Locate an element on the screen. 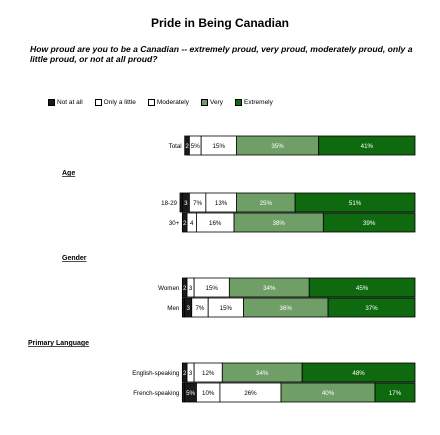 The height and width of the screenshot is (435, 440). category-label: Women is located at coordinates (169, 288).